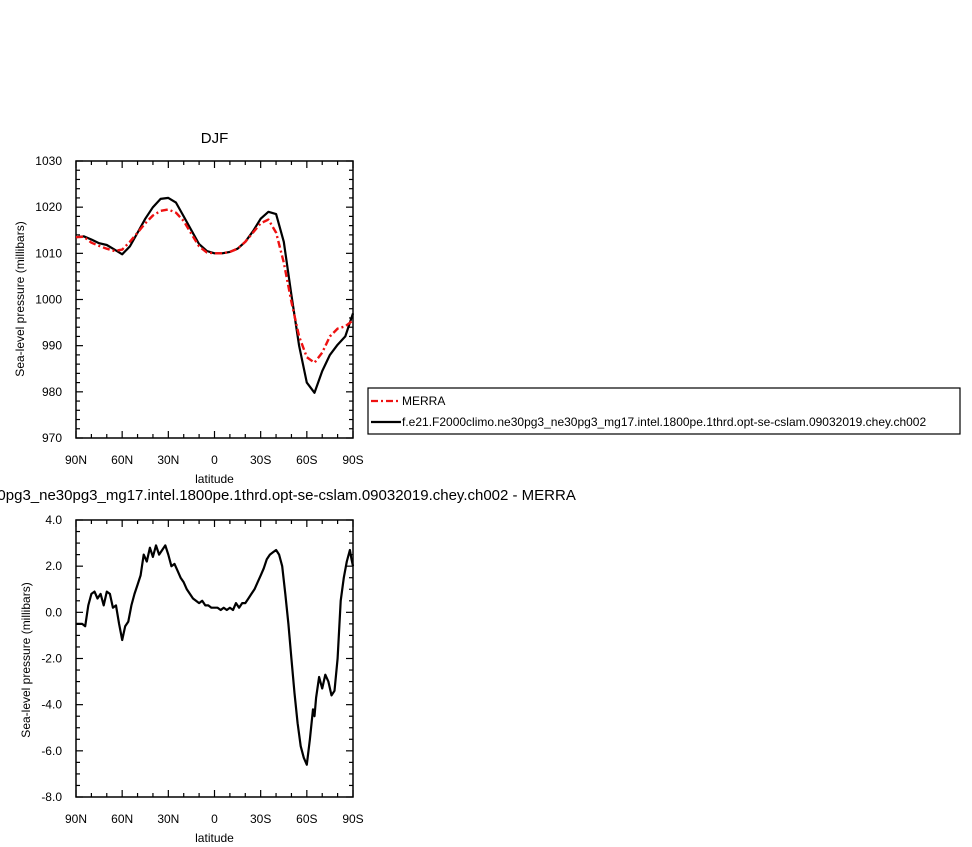  What do you see at coordinates (51, 797) in the screenshot?
I see `y-tick-label: -8.0` at bounding box center [51, 797].